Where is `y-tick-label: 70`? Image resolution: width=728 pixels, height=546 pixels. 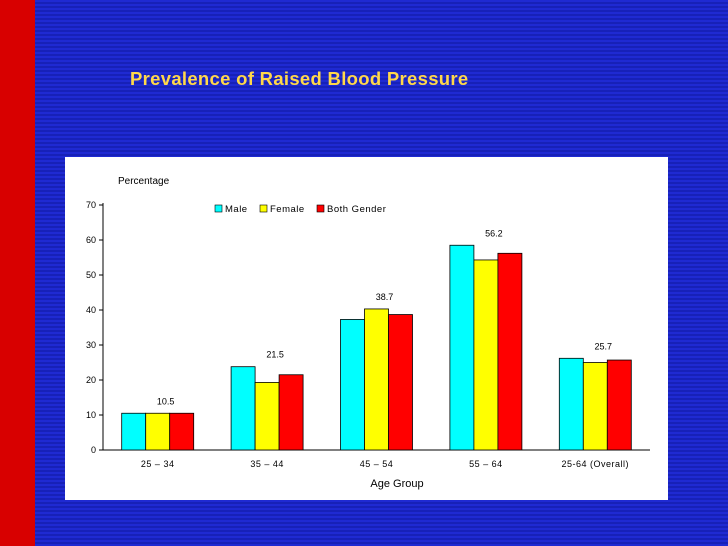 y-tick-label: 70 is located at coordinates (91, 205).